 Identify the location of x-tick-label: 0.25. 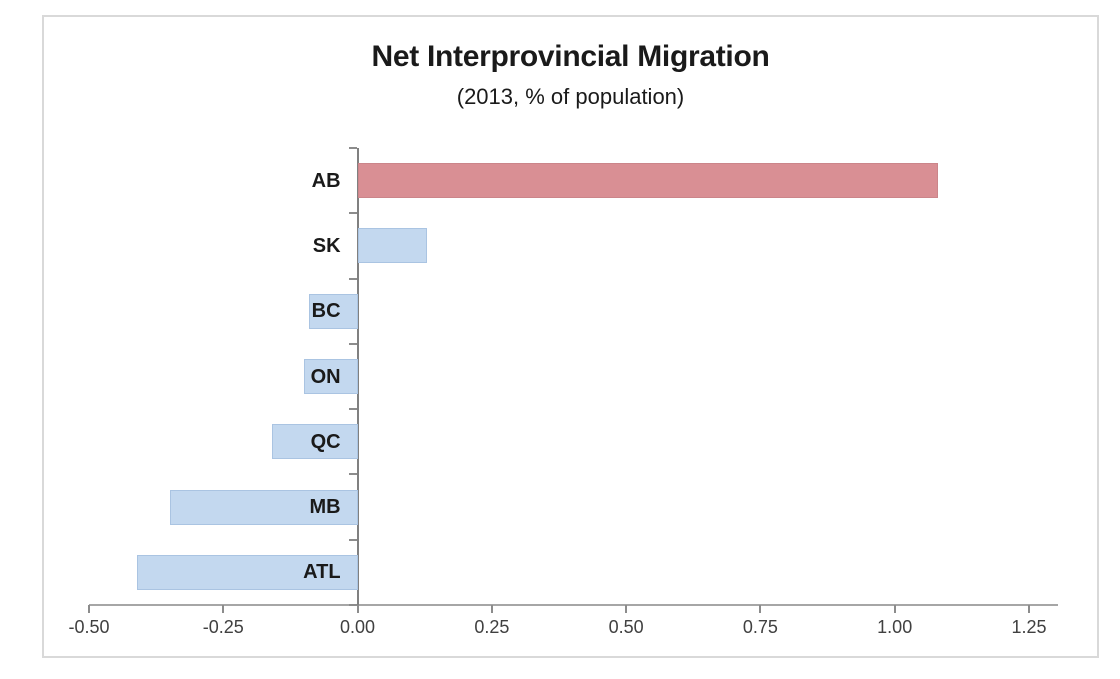
(492, 627).